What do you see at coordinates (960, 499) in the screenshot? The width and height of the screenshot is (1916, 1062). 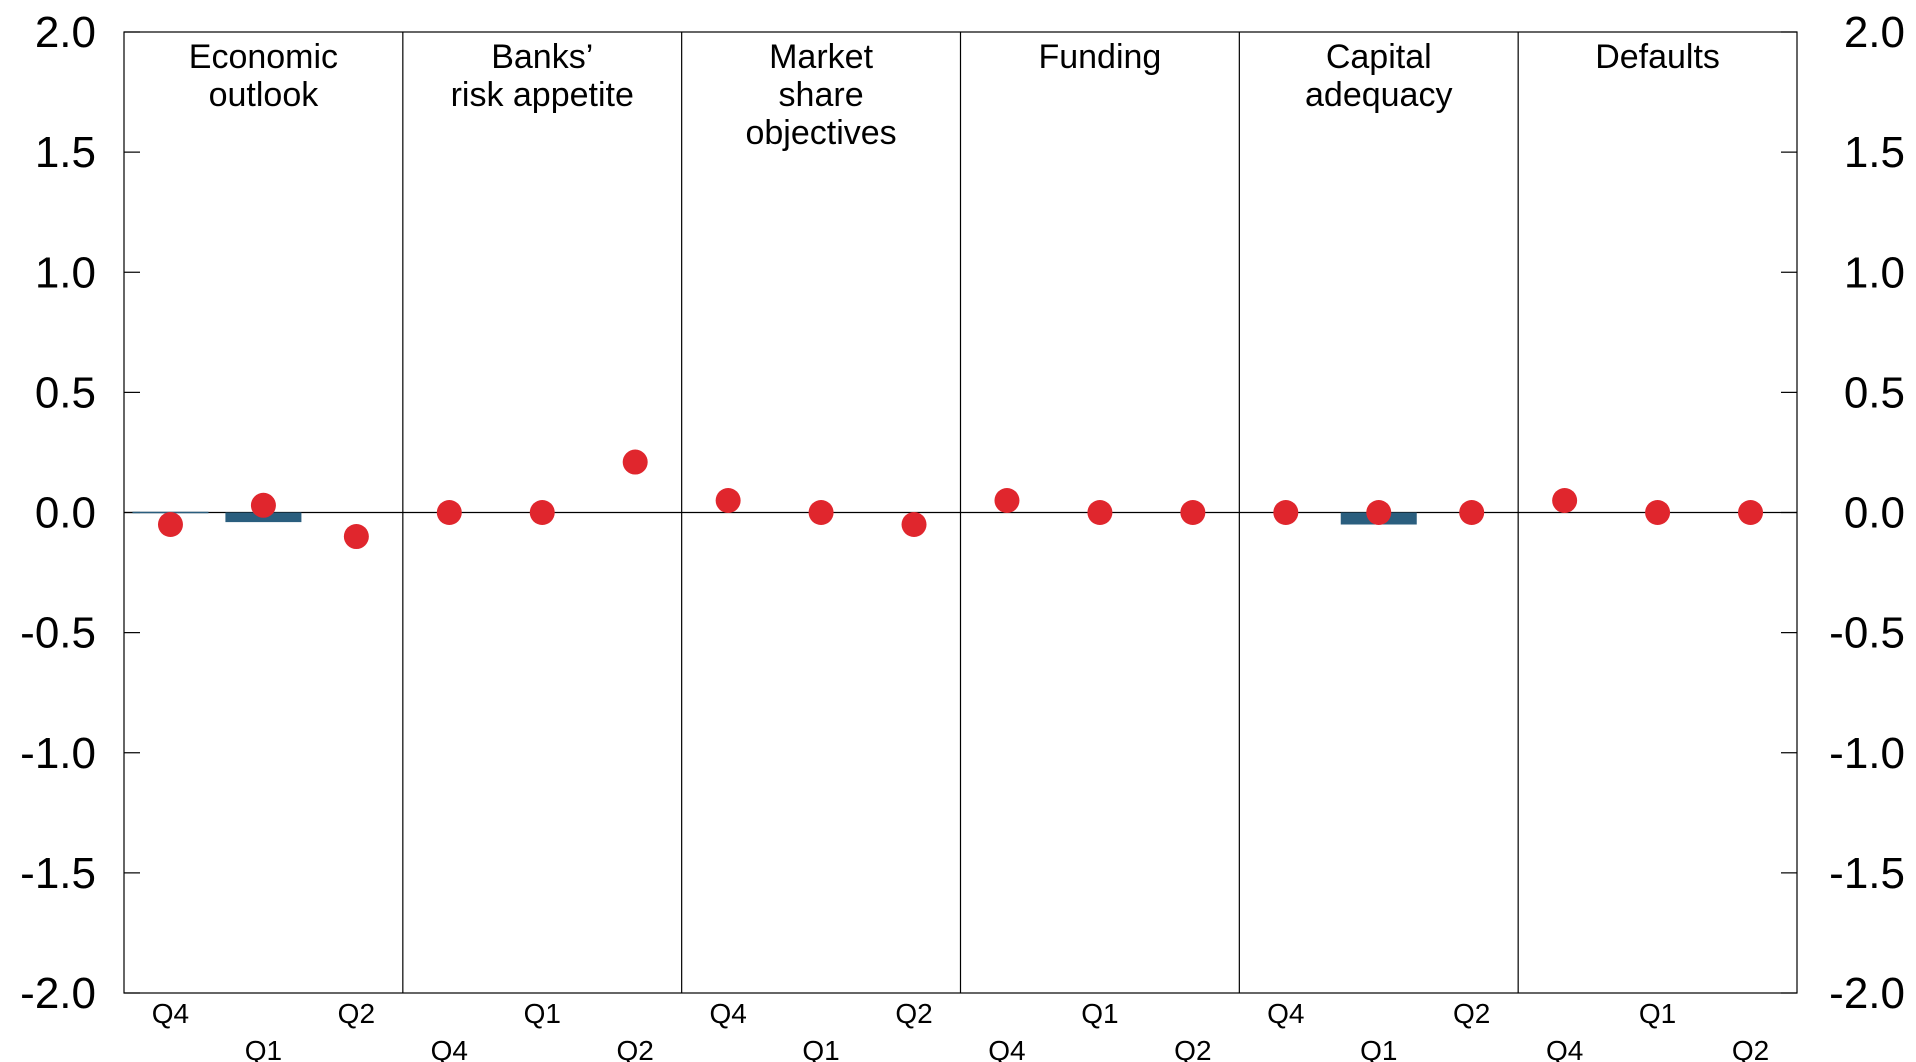 I see `dots-layer` at bounding box center [960, 499].